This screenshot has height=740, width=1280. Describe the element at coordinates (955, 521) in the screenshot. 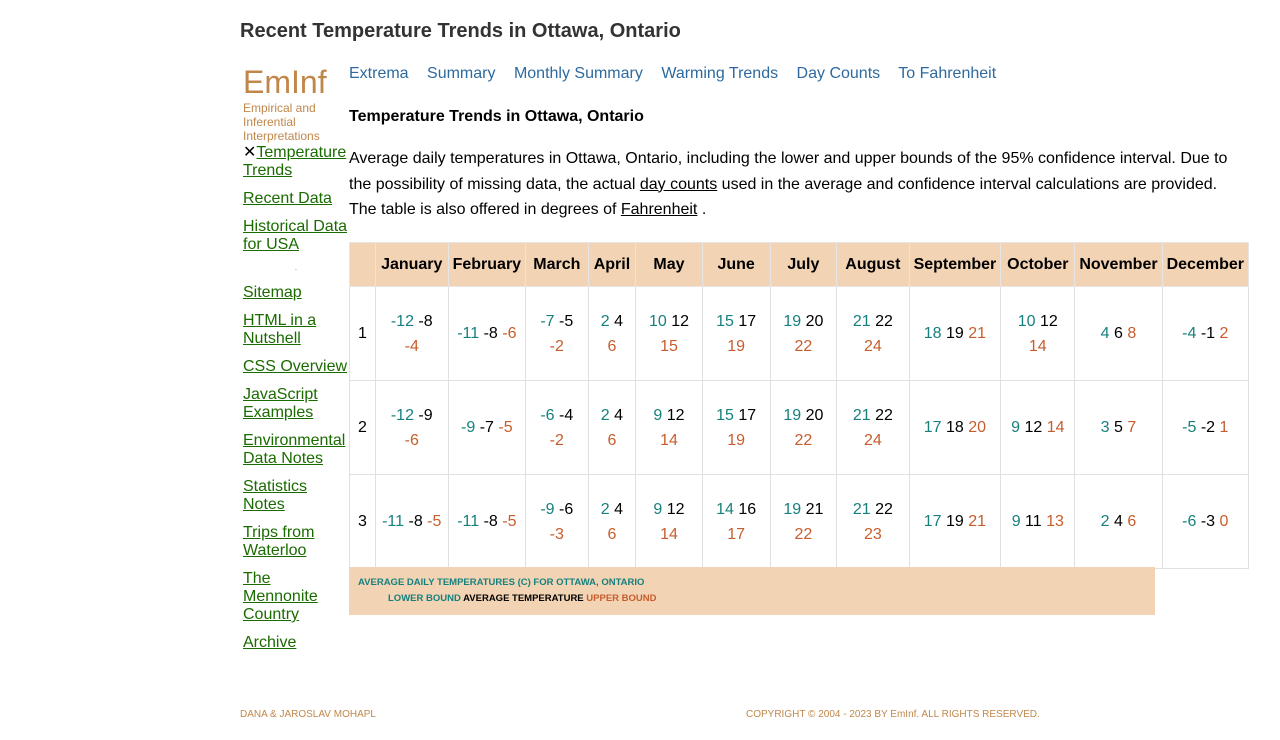

I see `average-temp: 19` at that location.